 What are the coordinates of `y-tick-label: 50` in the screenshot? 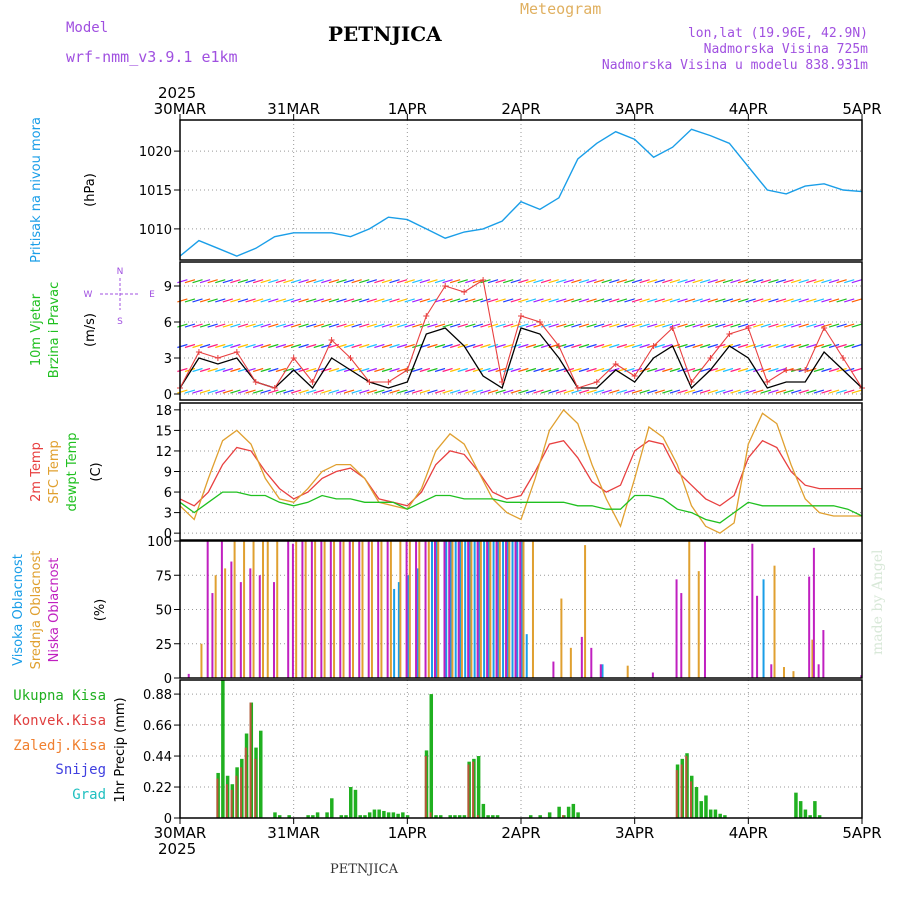 It's located at (163, 611).